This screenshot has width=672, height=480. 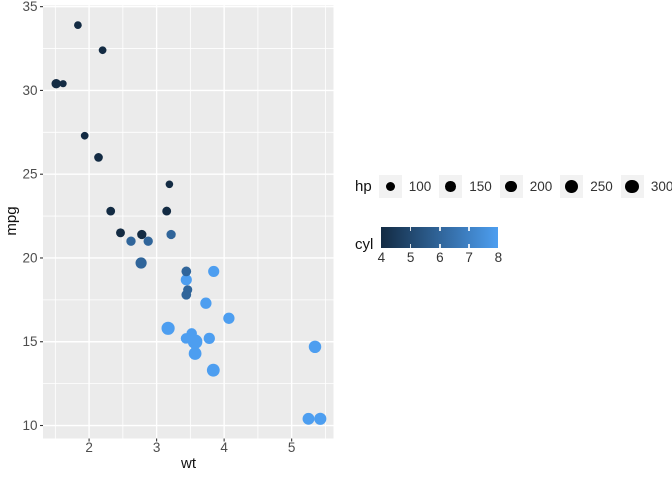 I want to click on size-legend-item: 200, so click(x=526, y=186).